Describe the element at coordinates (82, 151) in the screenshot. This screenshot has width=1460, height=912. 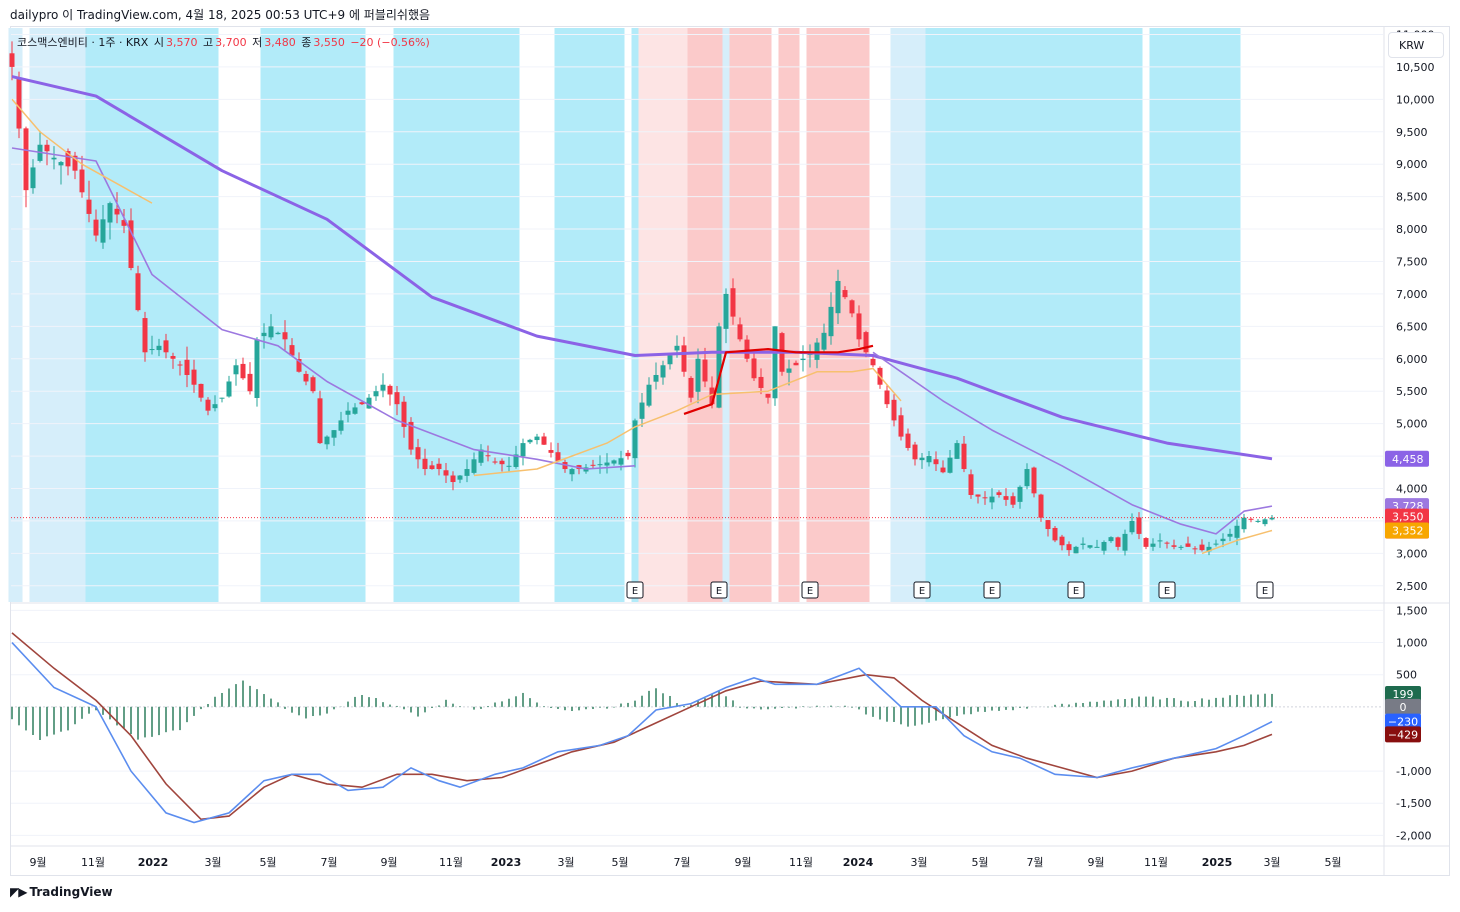
I see `moving-average-ma_short` at that location.